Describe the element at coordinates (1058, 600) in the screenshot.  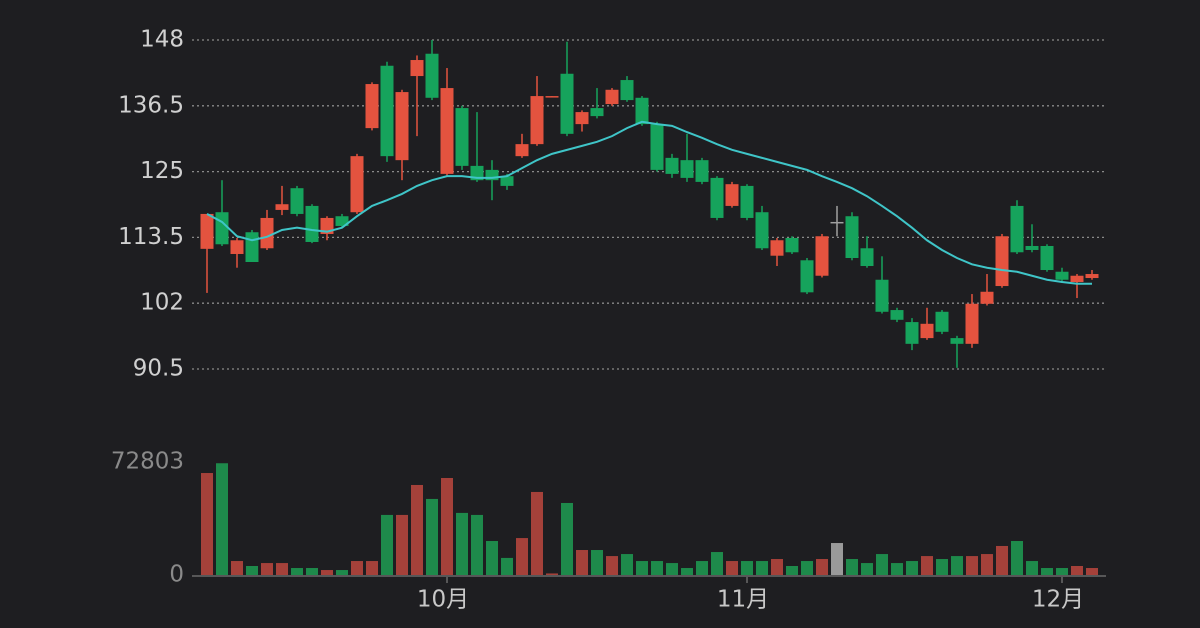
I see `x-tick-label: 12月` at that location.